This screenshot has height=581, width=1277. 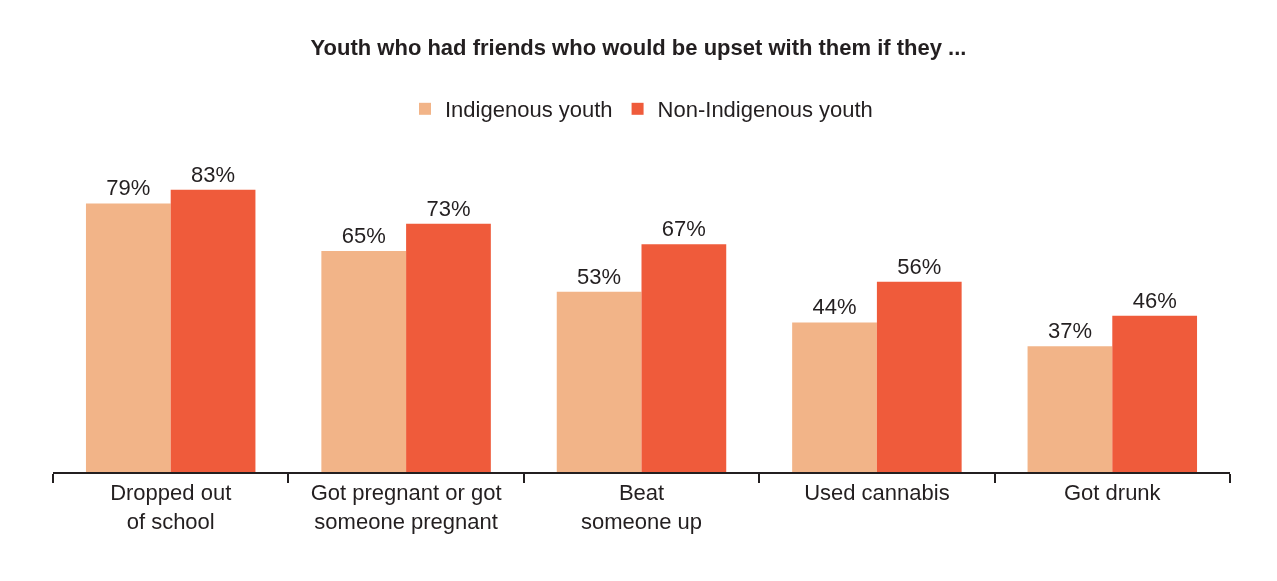 I want to click on legend-label: Non-Indigenous youth, so click(x=765, y=110).